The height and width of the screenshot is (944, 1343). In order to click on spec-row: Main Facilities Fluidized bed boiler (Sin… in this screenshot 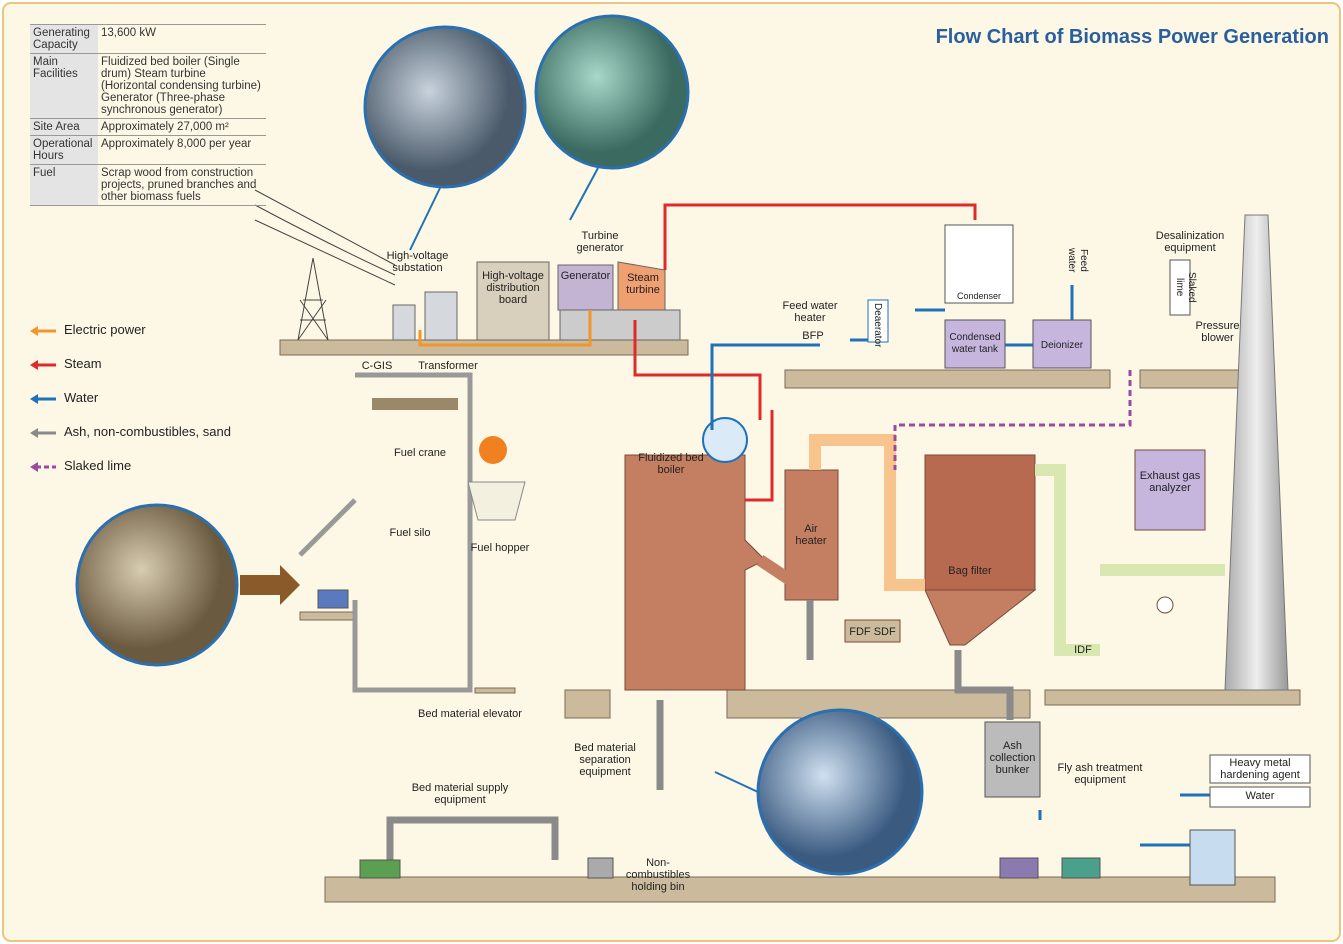, I will do `click(148, 86)`.